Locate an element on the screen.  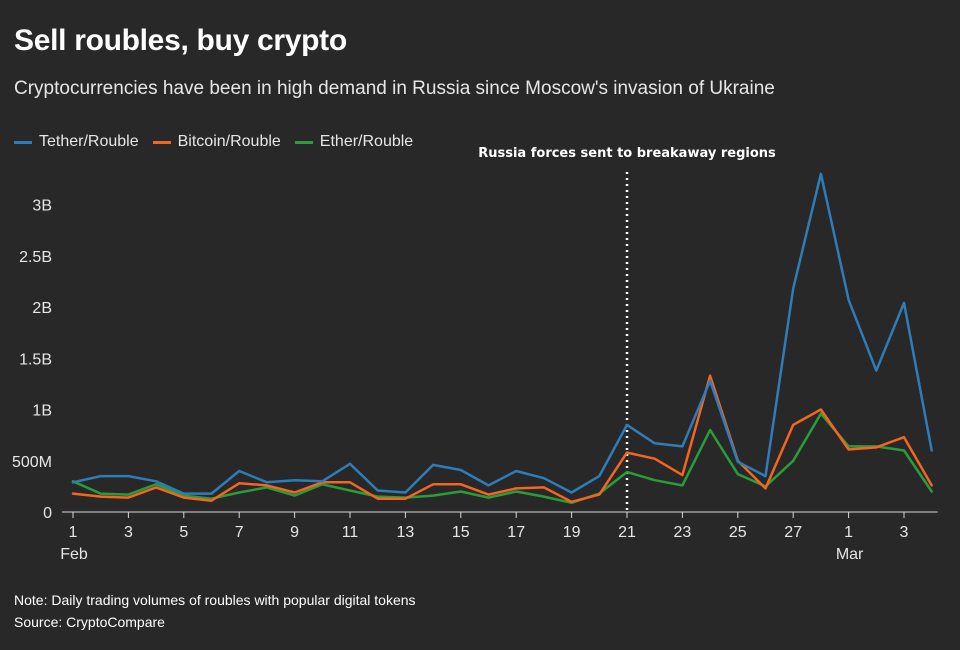
y-tick-label: 3B is located at coordinates (42, 206).